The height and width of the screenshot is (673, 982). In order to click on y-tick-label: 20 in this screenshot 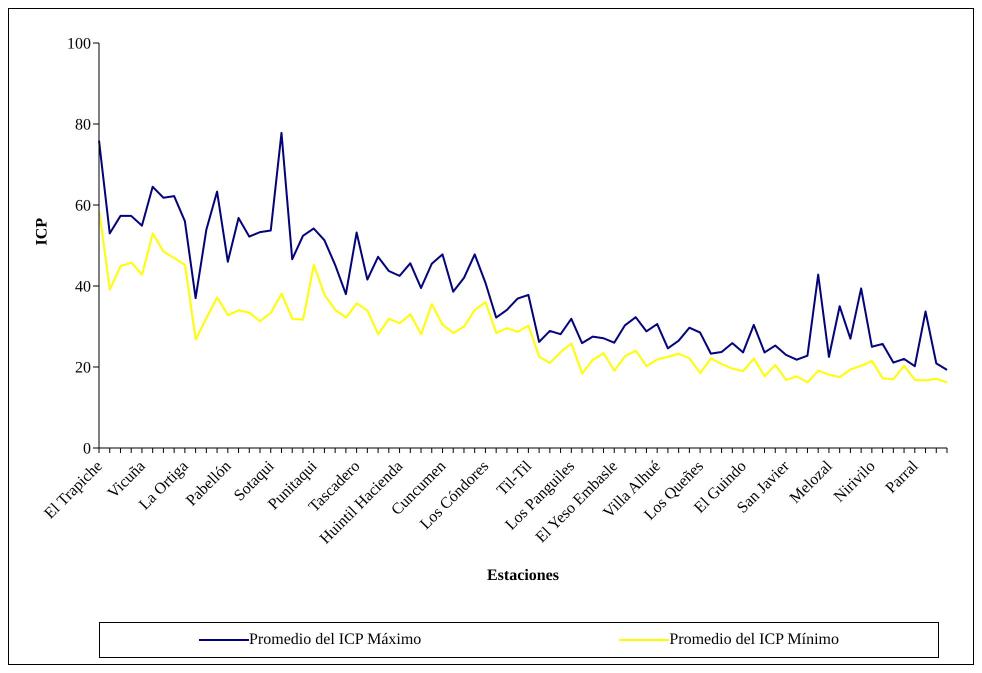, I will do `click(83, 368)`.